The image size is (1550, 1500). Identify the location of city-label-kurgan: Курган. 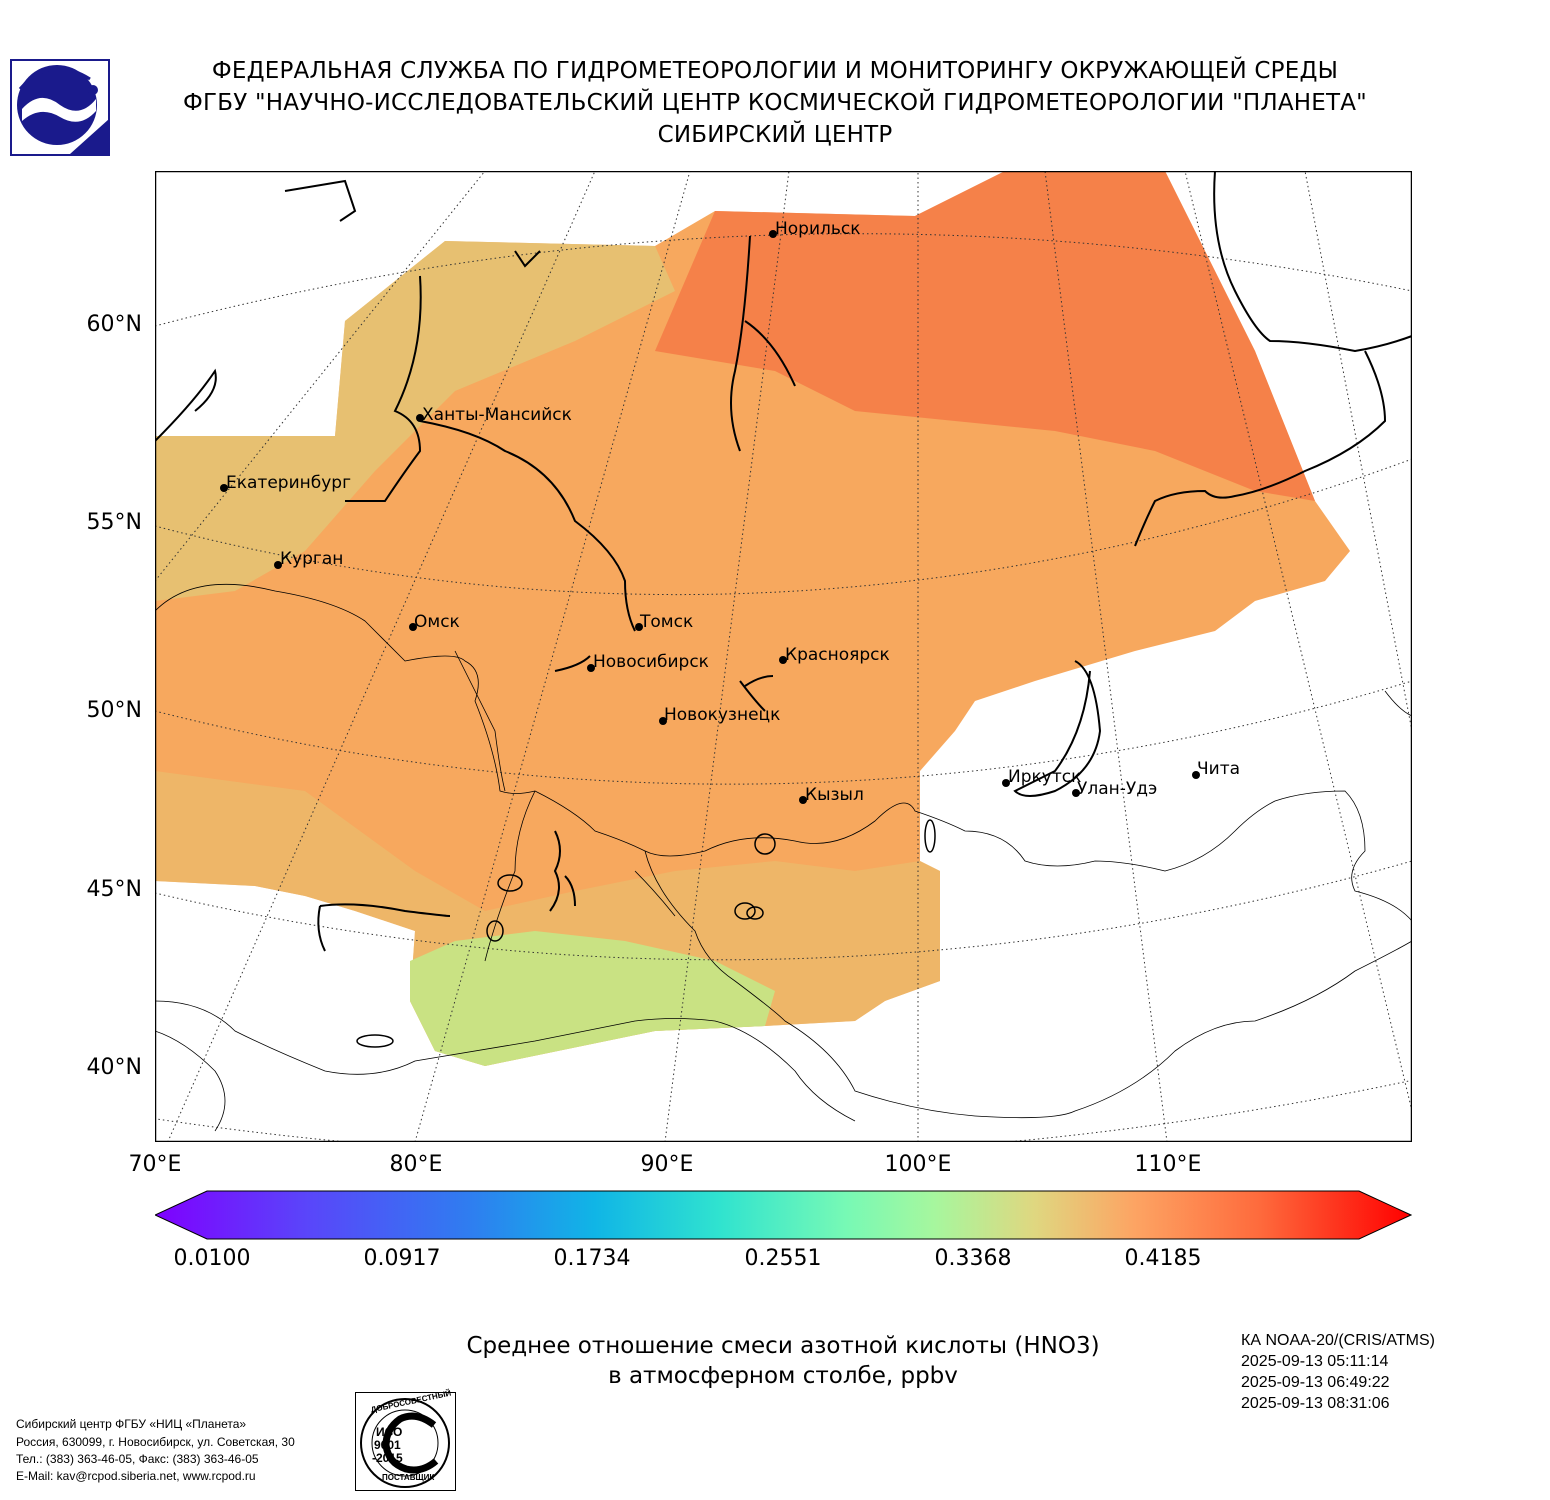
(312, 559).